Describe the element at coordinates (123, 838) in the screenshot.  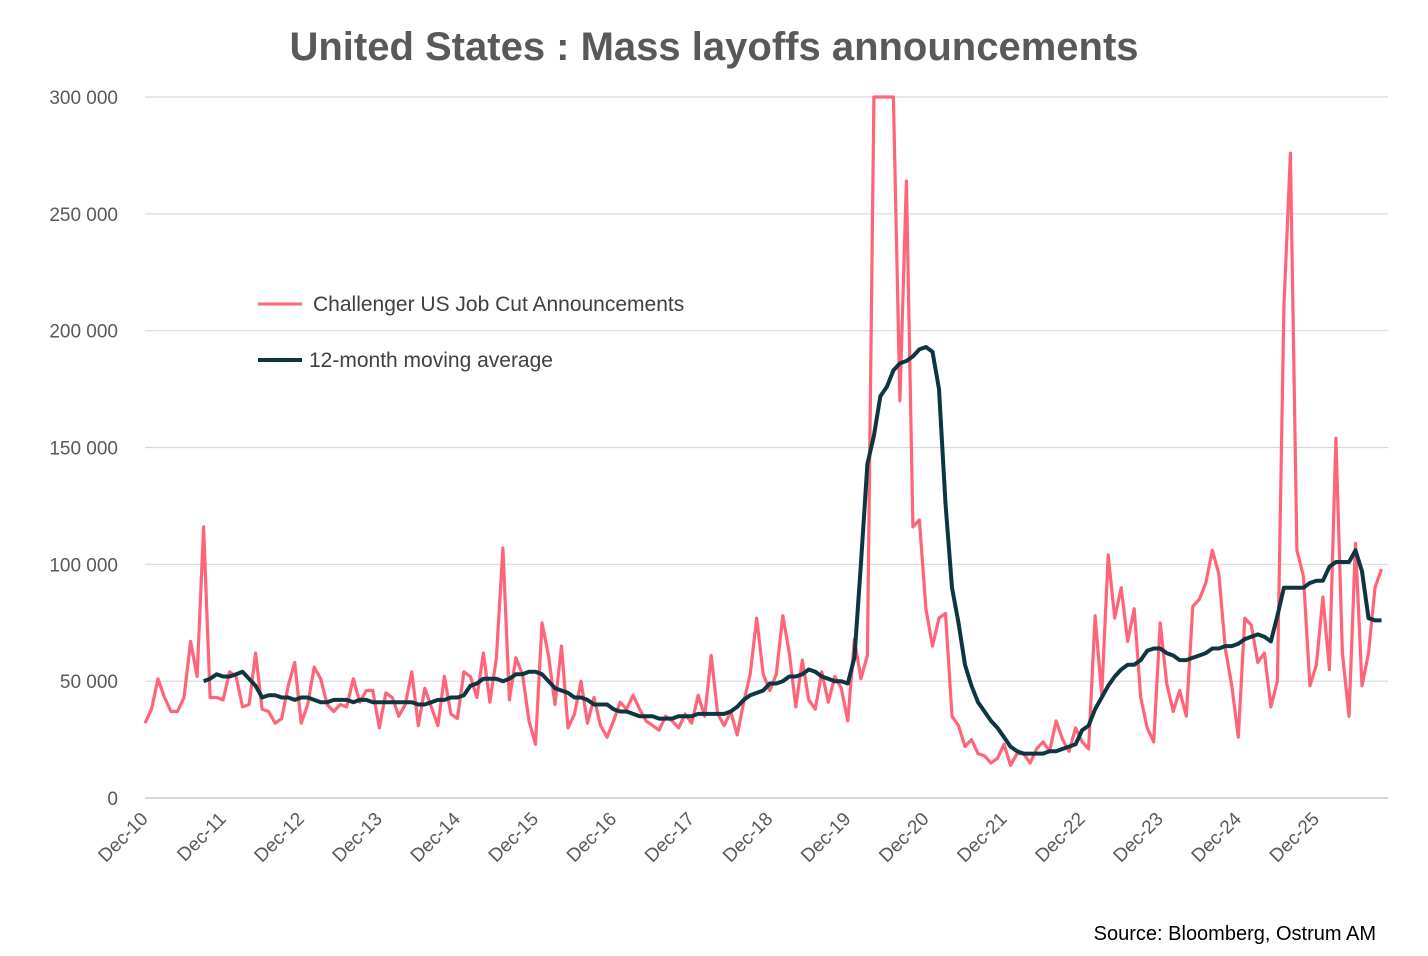
I see `x-tick-label: Dec-10` at that location.